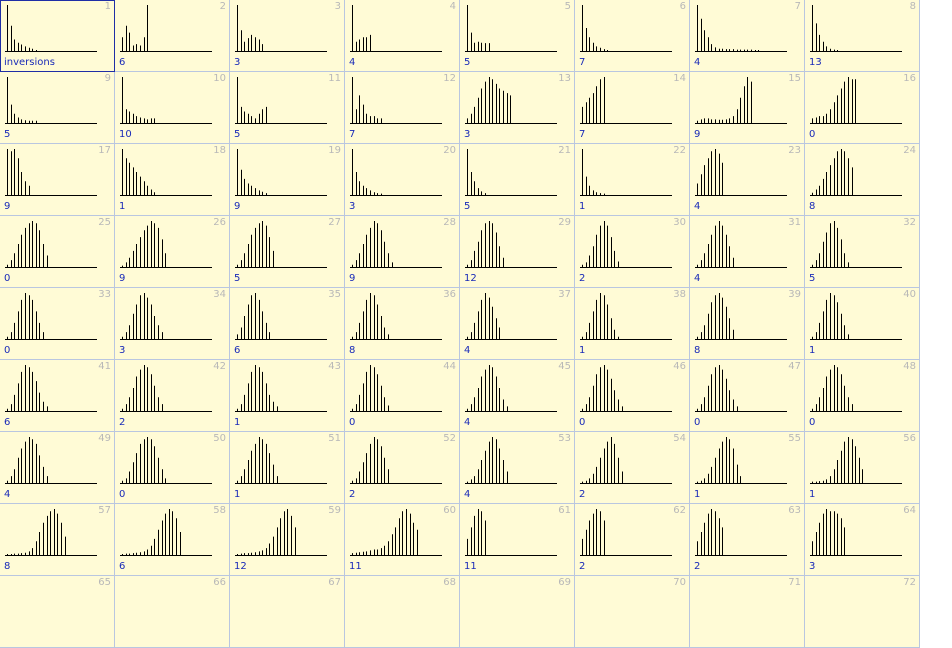  Describe the element at coordinates (172, 612) in the screenshot. I see `histogram-cell: 66` at that location.